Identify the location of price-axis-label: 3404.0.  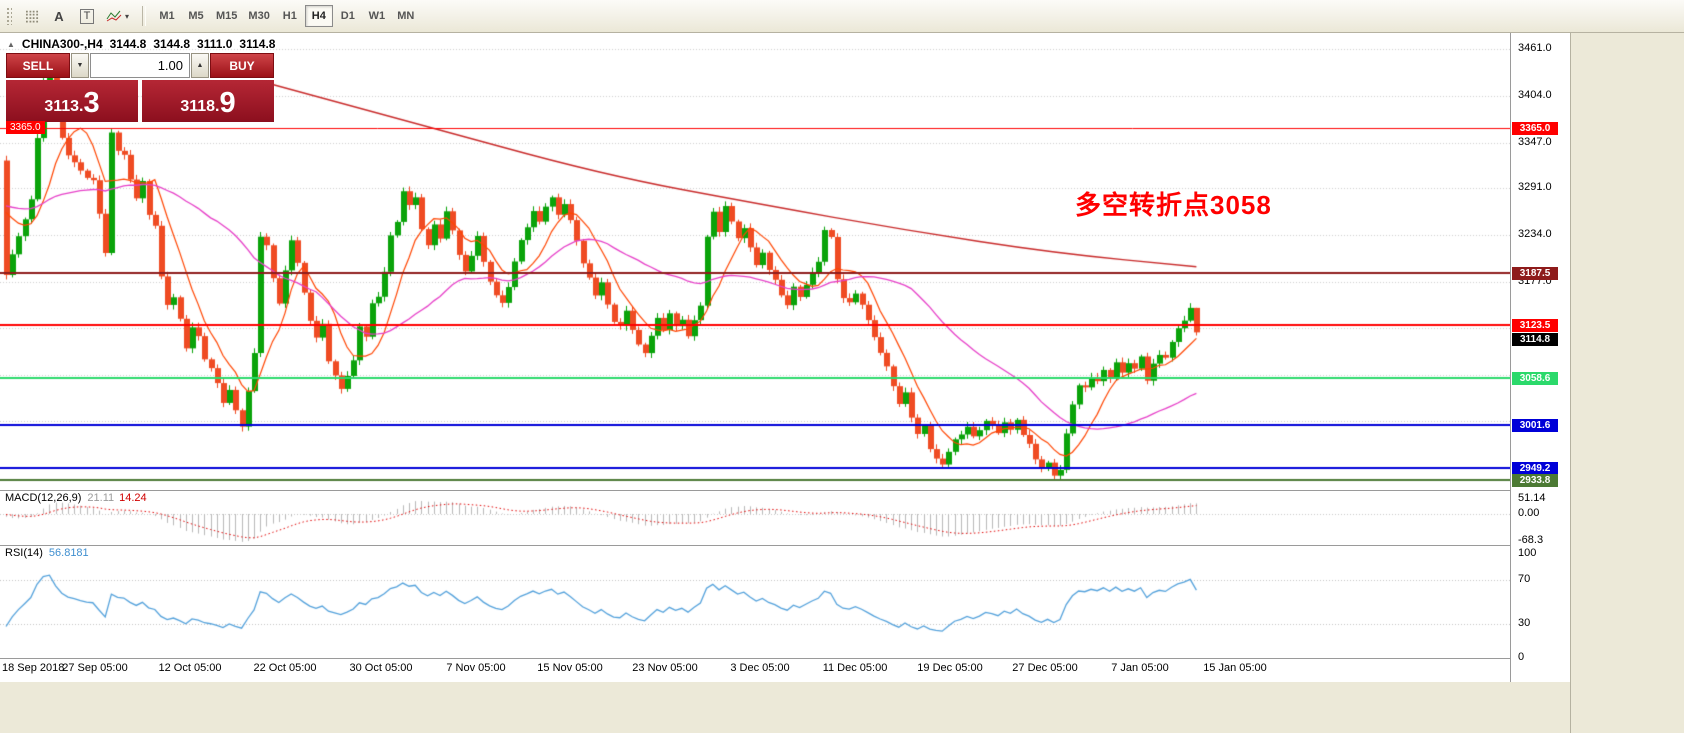
(1535, 95).